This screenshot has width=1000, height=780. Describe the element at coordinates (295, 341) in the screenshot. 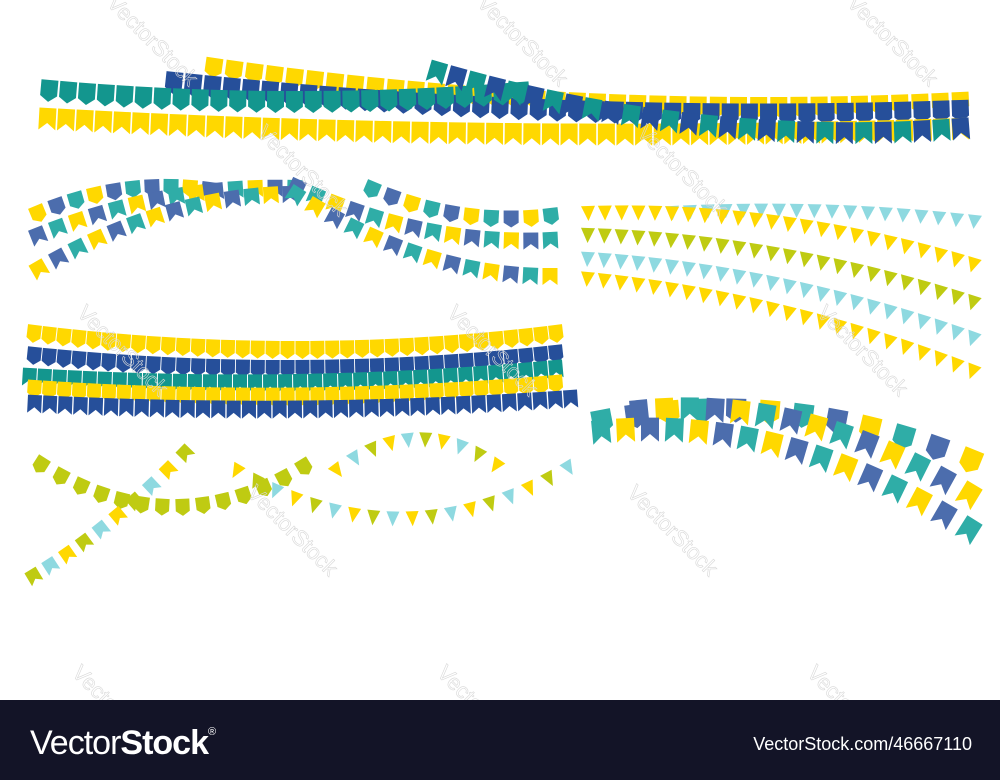

I see `dense-yellow-pennants` at that location.